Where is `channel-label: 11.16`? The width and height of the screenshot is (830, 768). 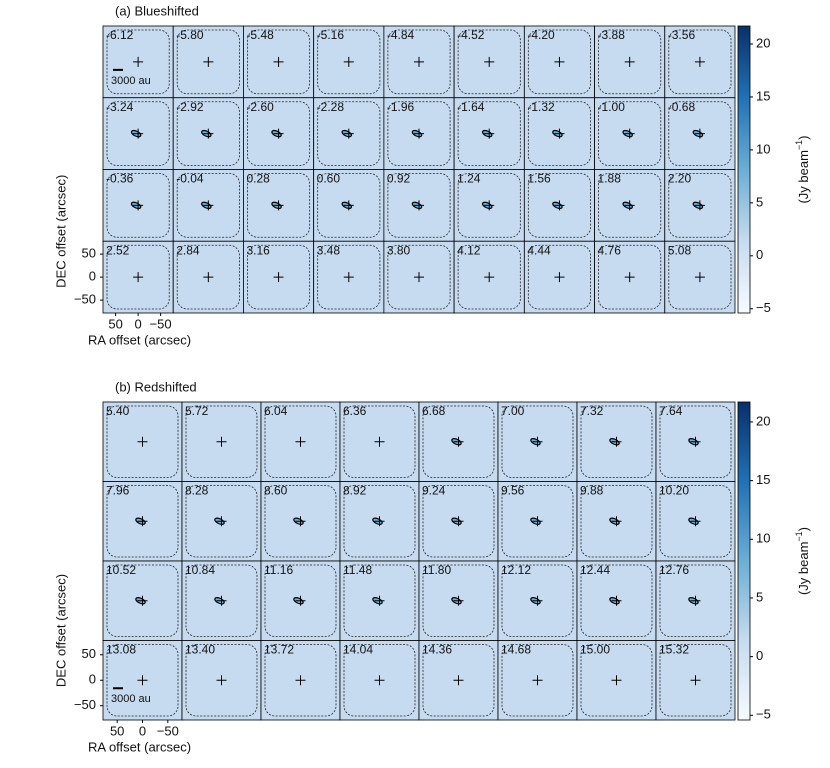
channel-label: 11.16 is located at coordinates (278, 570).